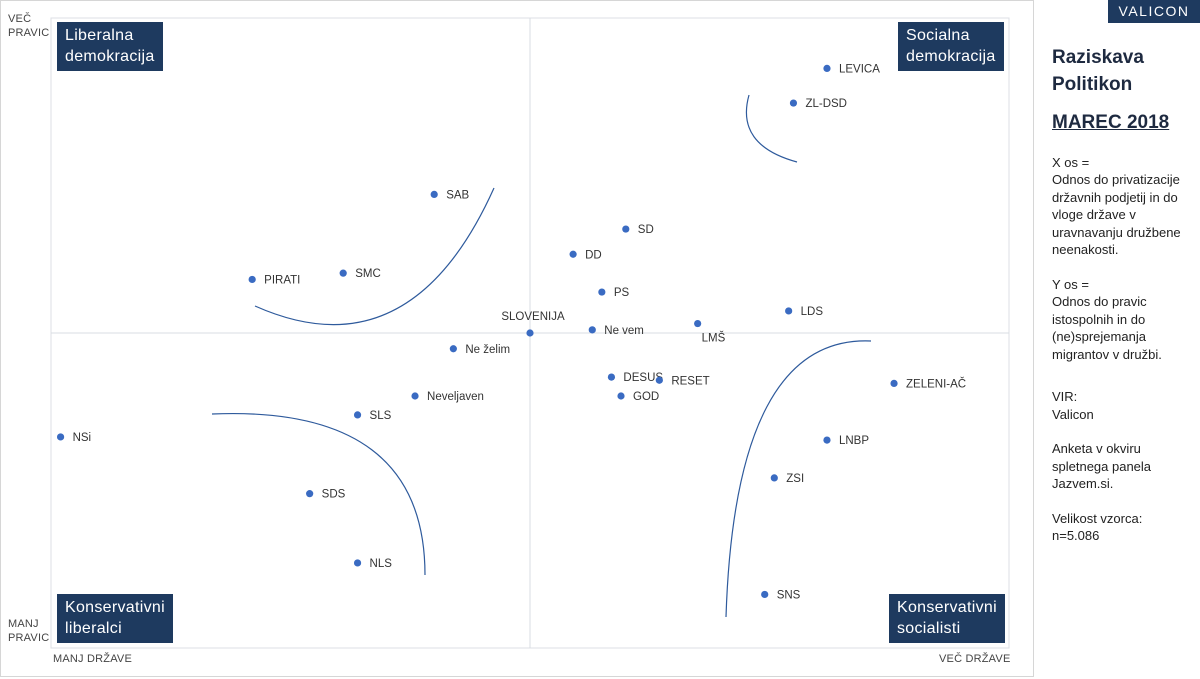 Image resolution: width=1200 pixels, height=679 pixels. Describe the element at coordinates (774, 478) in the screenshot. I see `point-zsi` at that location.